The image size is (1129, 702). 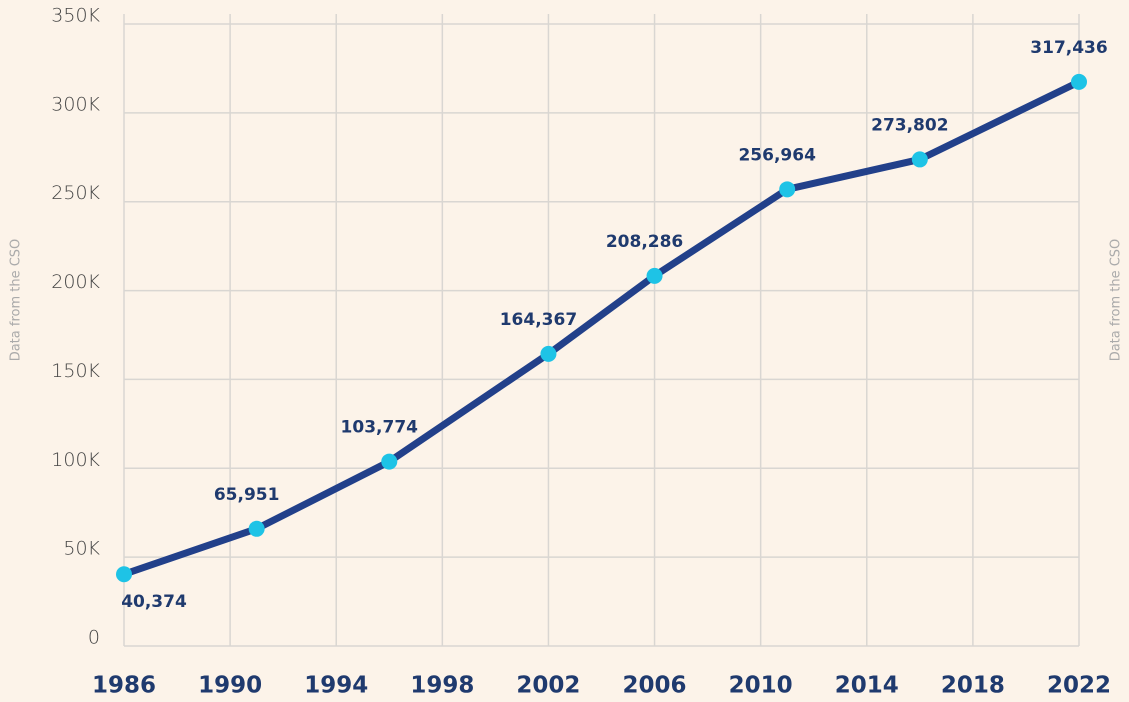 What do you see at coordinates (94, 638) in the screenshot?
I see `y-tick-label: 0` at bounding box center [94, 638].